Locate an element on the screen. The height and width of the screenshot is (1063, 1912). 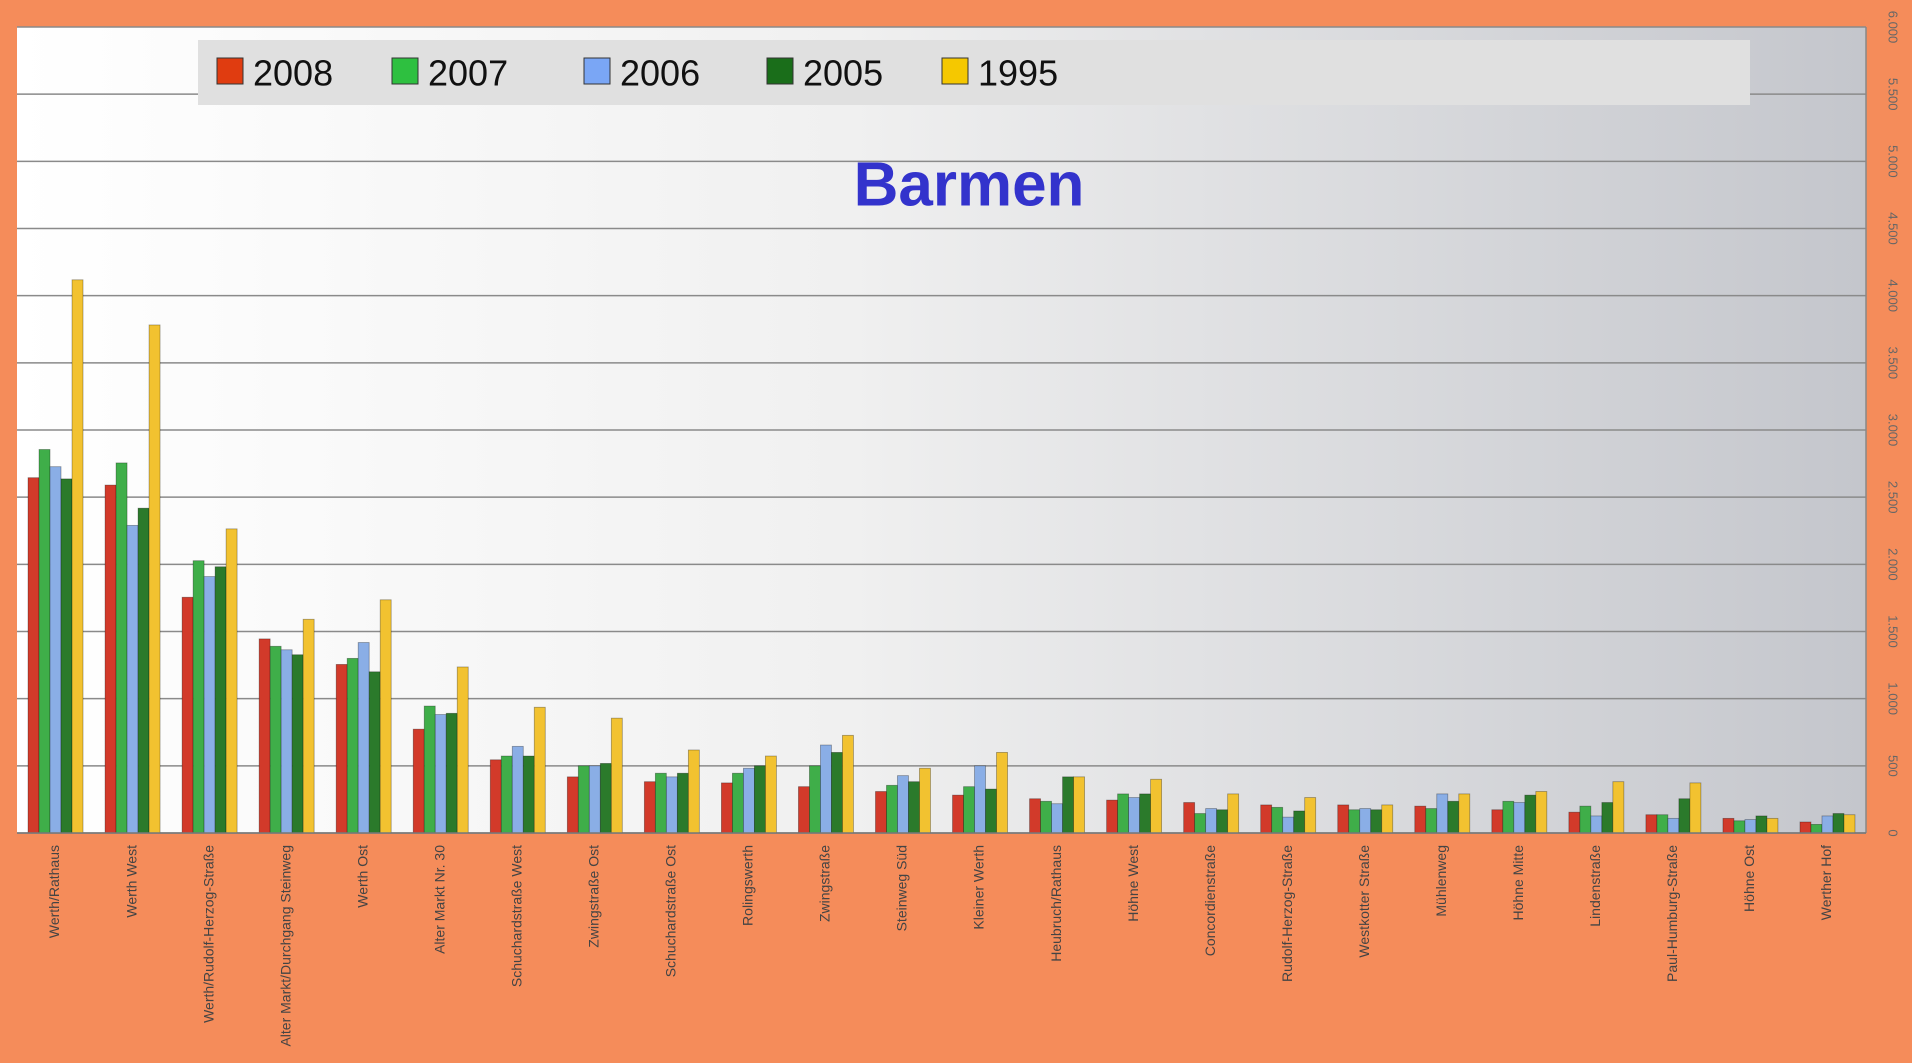
x-tick-label: Alter Markt Nr. 30 is located at coordinates (439, 899).